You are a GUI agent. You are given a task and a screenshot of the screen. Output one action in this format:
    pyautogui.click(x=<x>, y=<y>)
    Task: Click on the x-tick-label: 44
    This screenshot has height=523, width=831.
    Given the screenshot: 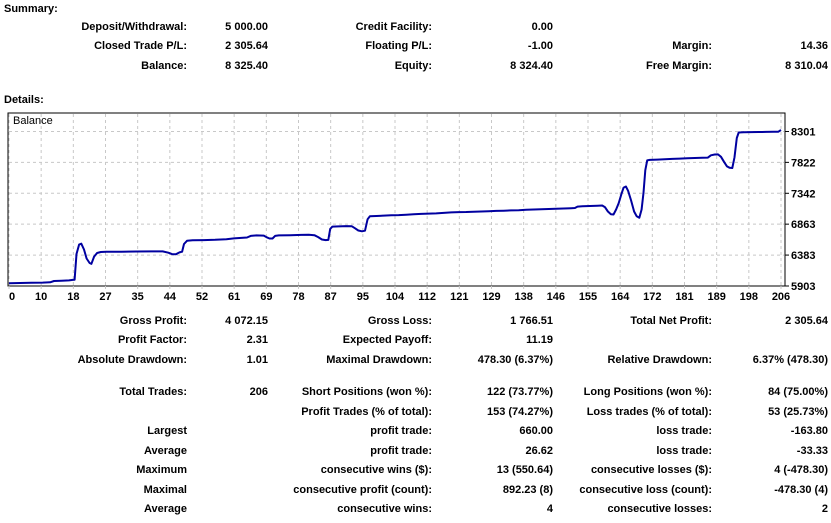 What is the action you would take?
    pyautogui.click(x=170, y=297)
    